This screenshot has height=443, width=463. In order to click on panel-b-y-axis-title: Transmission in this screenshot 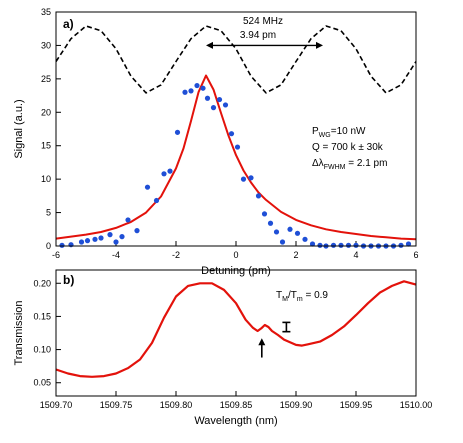, I will do `click(19, 333)`.